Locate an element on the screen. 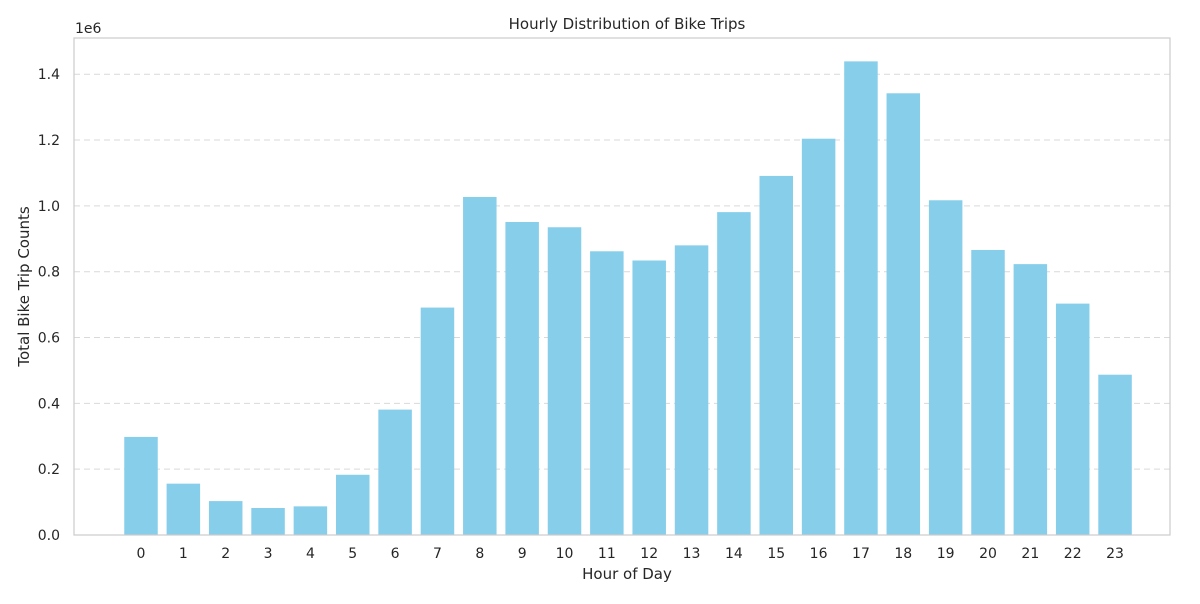  y-tick-label: 1.2 is located at coordinates (49, 141).